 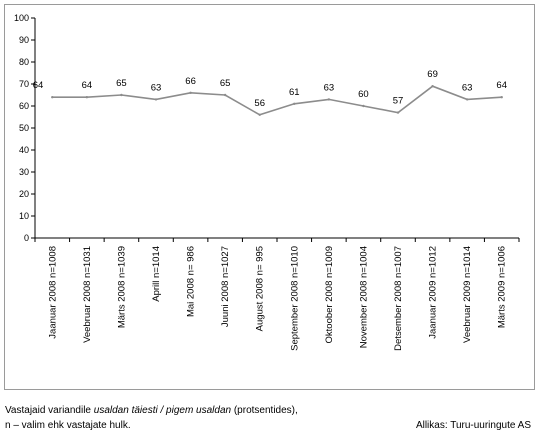 What do you see at coordinates (277, 100) in the screenshot?
I see `series-line` at bounding box center [277, 100].